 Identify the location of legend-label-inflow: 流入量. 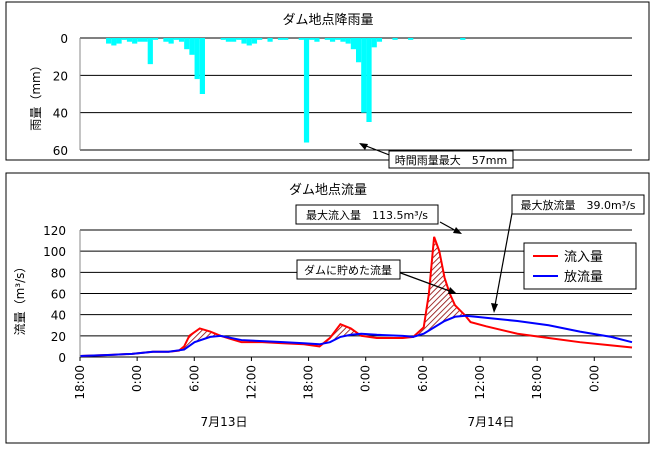
(583, 257).